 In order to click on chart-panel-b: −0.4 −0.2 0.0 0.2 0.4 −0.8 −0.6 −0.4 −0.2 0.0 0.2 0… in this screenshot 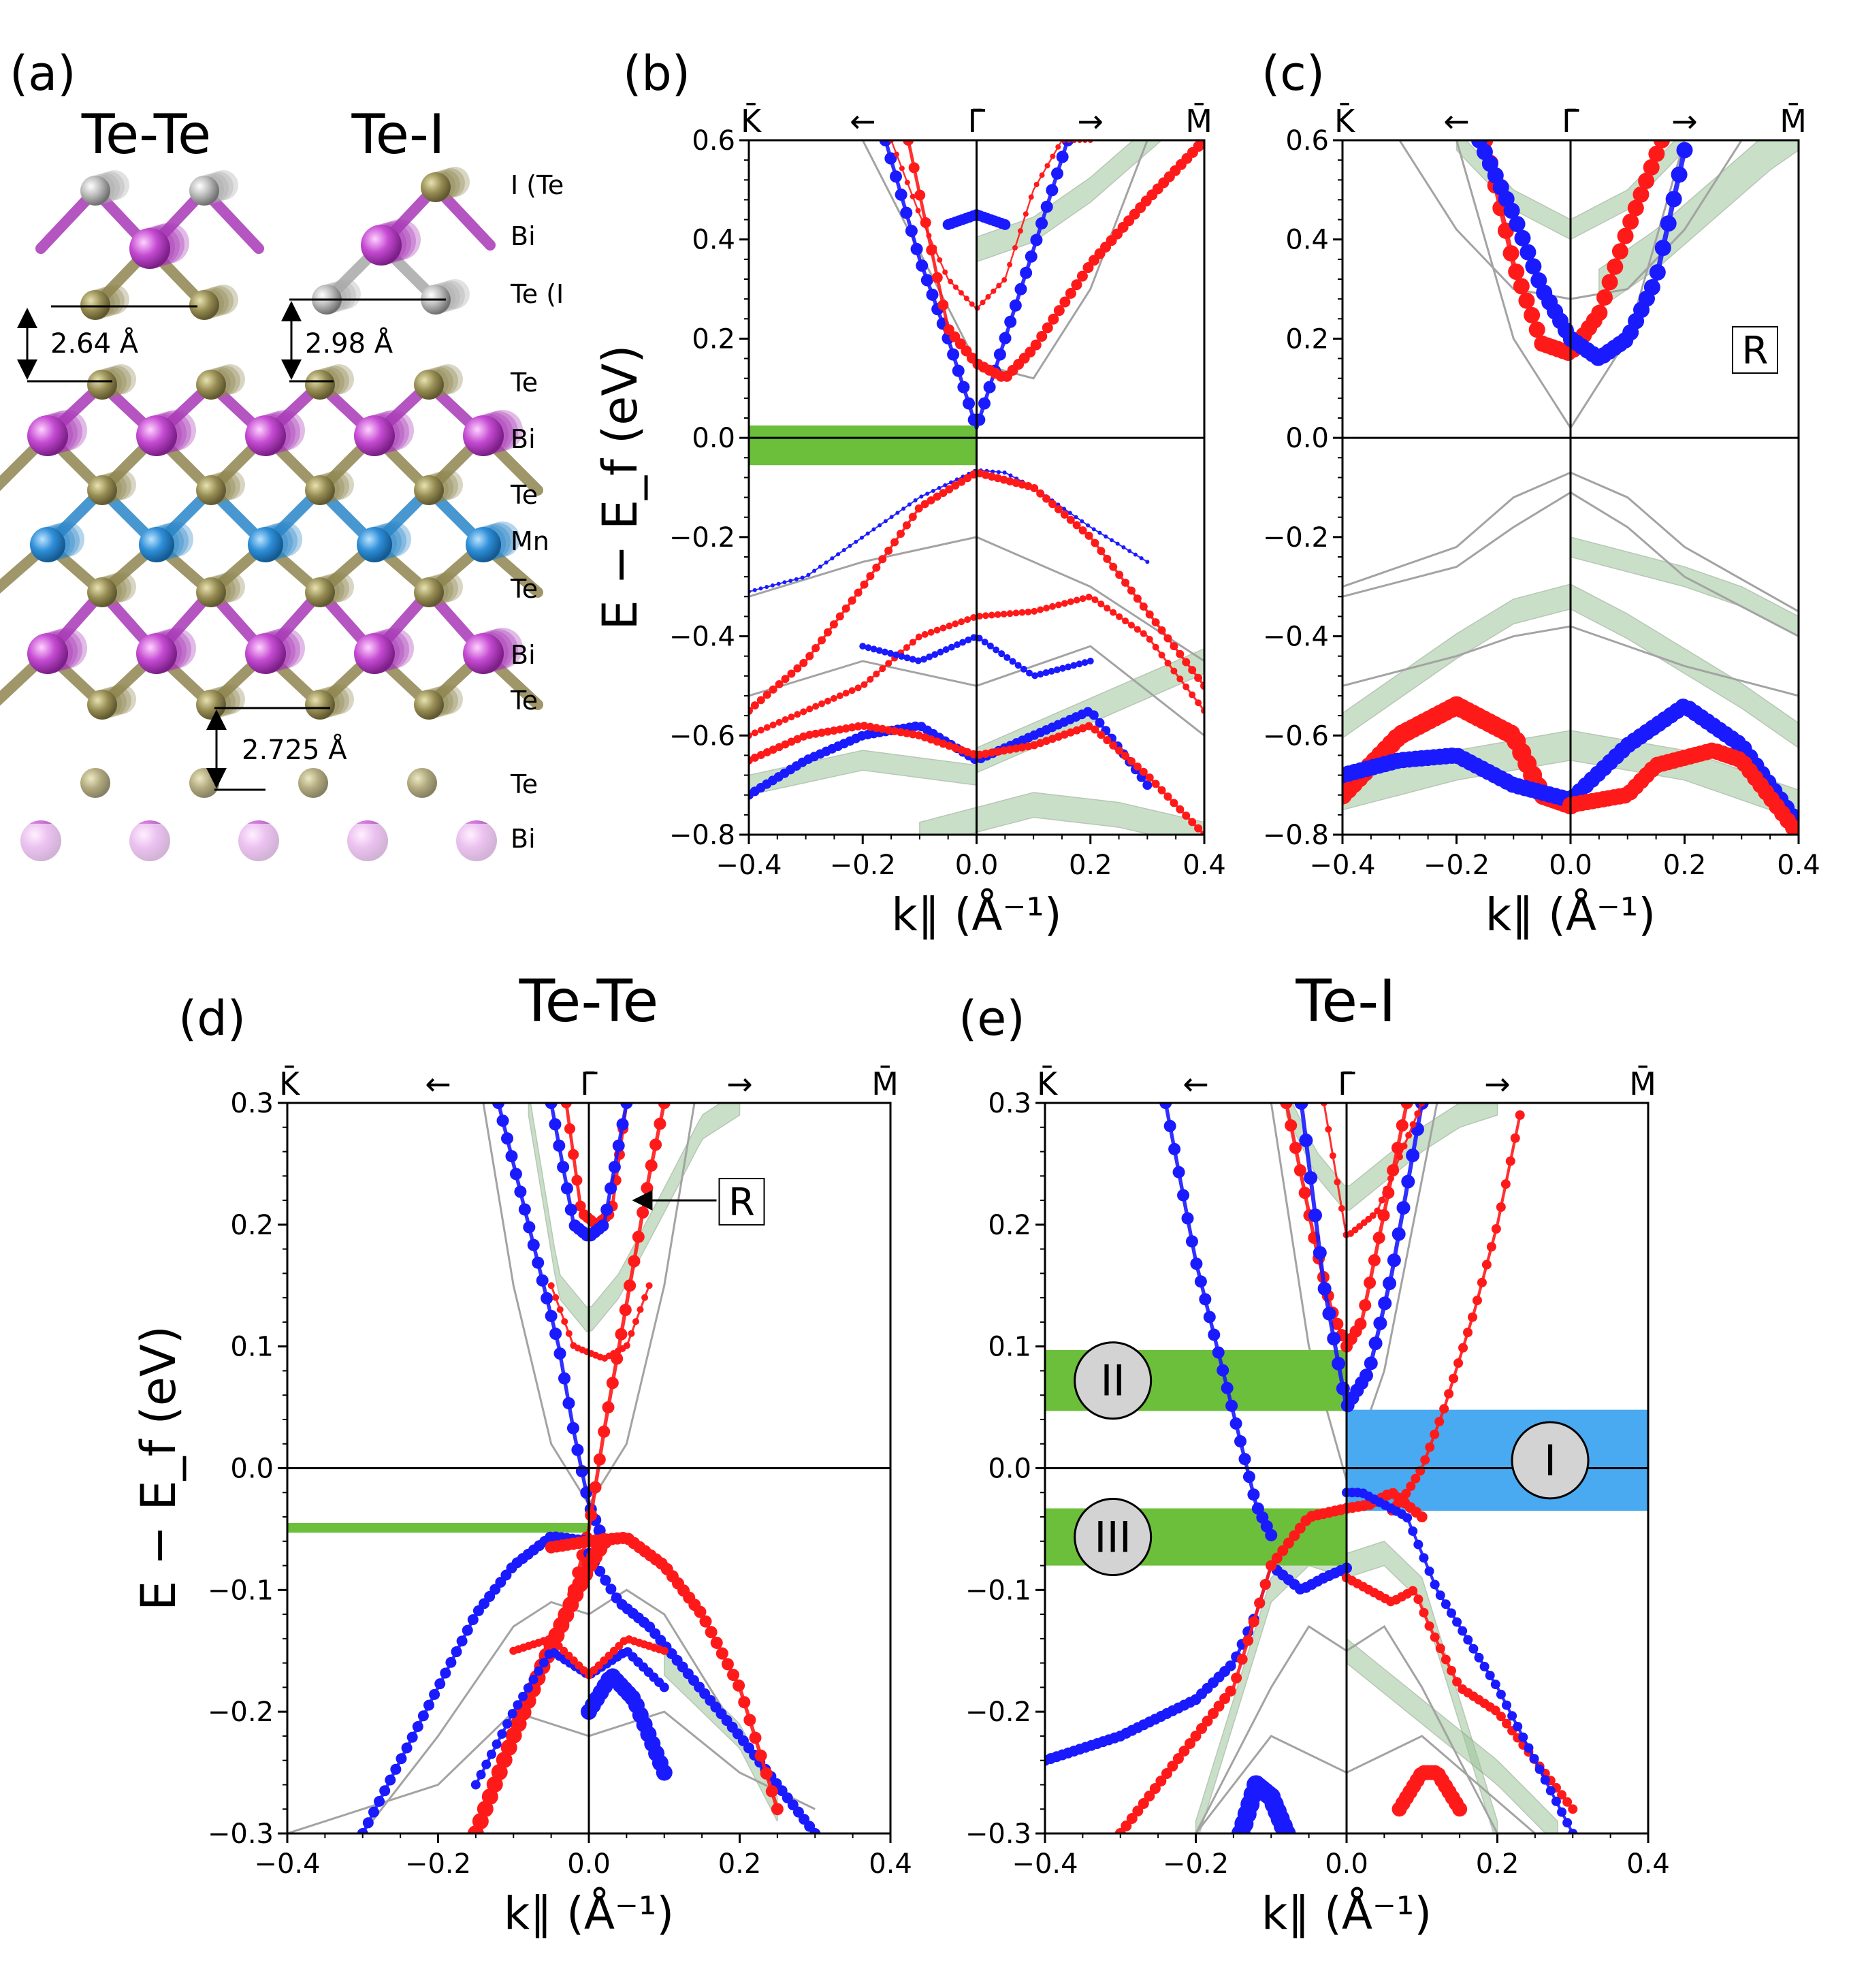, I will do `click(909, 522)`.